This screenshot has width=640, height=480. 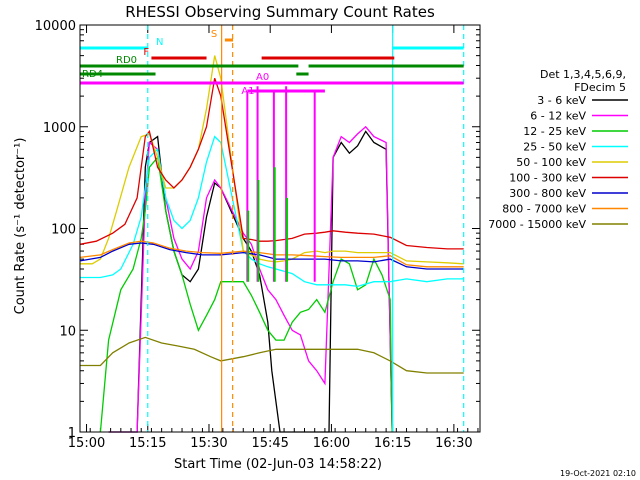 What do you see at coordinates (269, 443) in the screenshot?
I see `x-tick-label: 15:45` at bounding box center [269, 443].